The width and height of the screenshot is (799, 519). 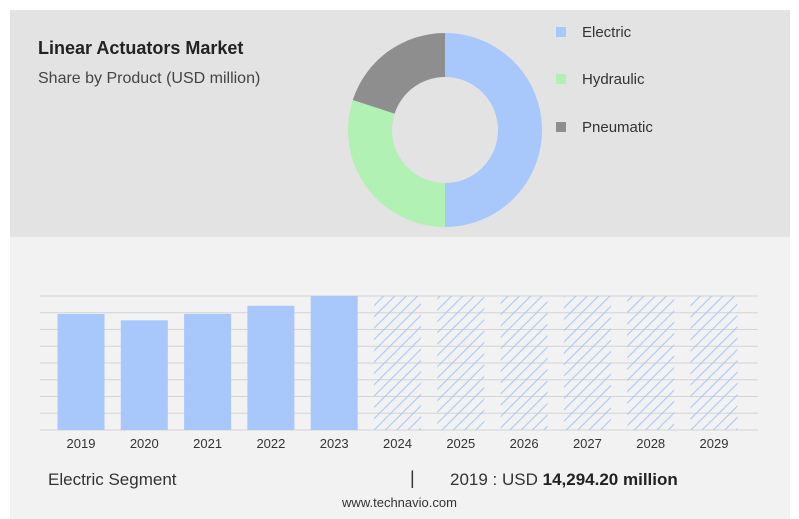 I want to click on segment-value-amount: 14,294.20 million, so click(x=610, y=479).